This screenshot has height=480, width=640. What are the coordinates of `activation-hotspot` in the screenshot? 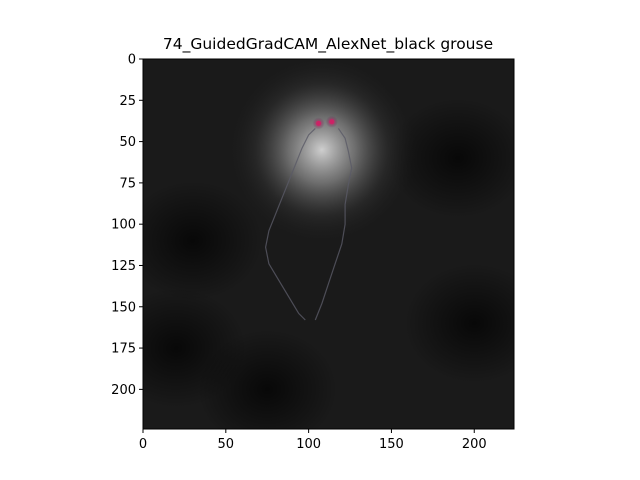 It's located at (321, 152).